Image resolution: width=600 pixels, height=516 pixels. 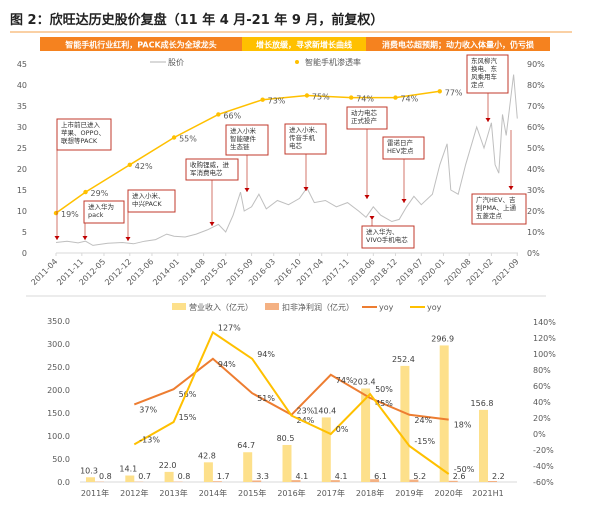 I want to click on yoy-label: 37%, so click(x=148, y=409).